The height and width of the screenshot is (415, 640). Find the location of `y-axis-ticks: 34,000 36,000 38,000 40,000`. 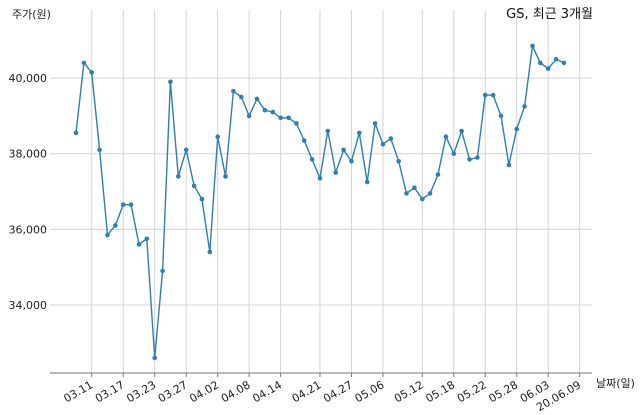

y-axis-ticks: 34,000 36,000 38,000 40,000 is located at coordinates (28, 192).